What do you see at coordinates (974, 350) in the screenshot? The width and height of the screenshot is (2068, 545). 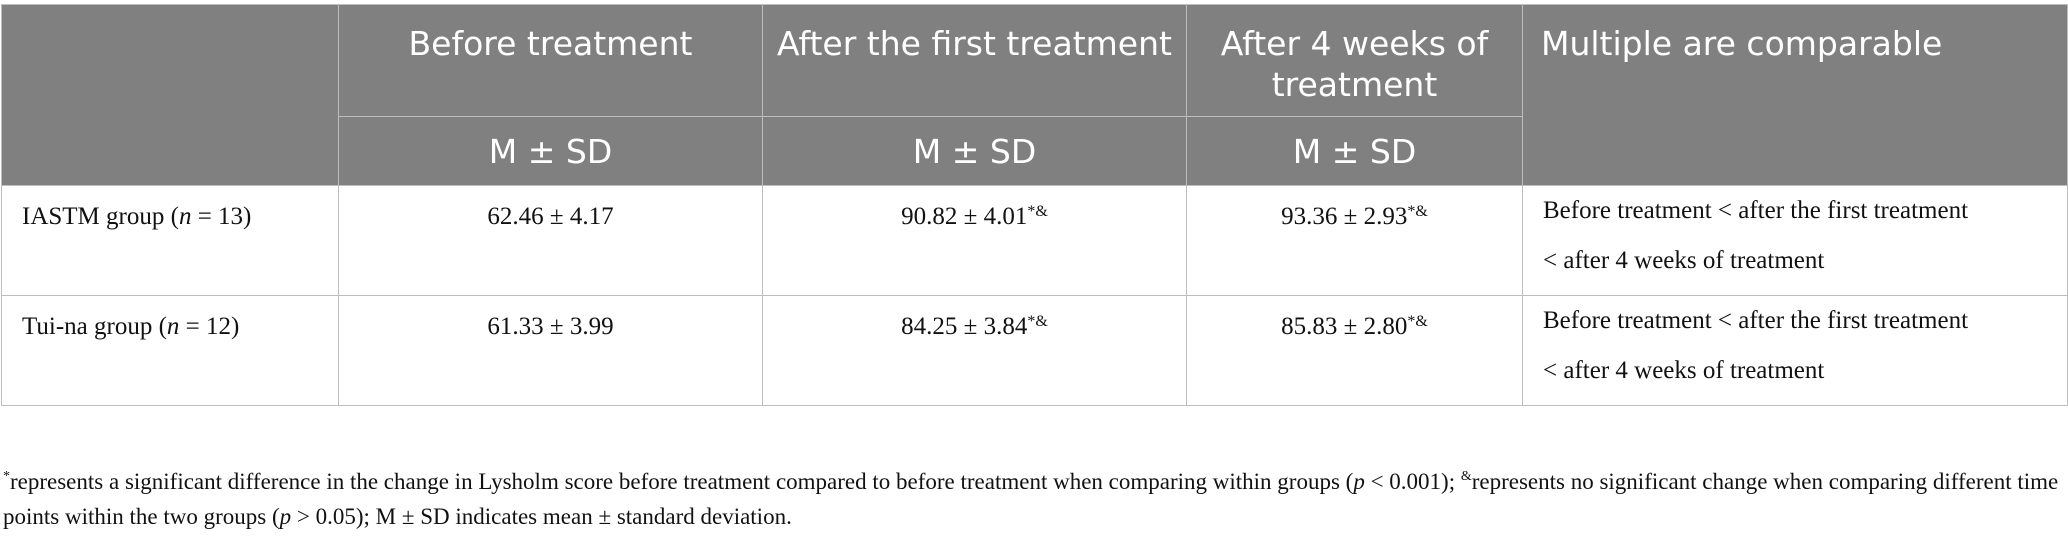 I see `cell-after-first: 84.25 ± 3.84*&` at bounding box center [974, 350].